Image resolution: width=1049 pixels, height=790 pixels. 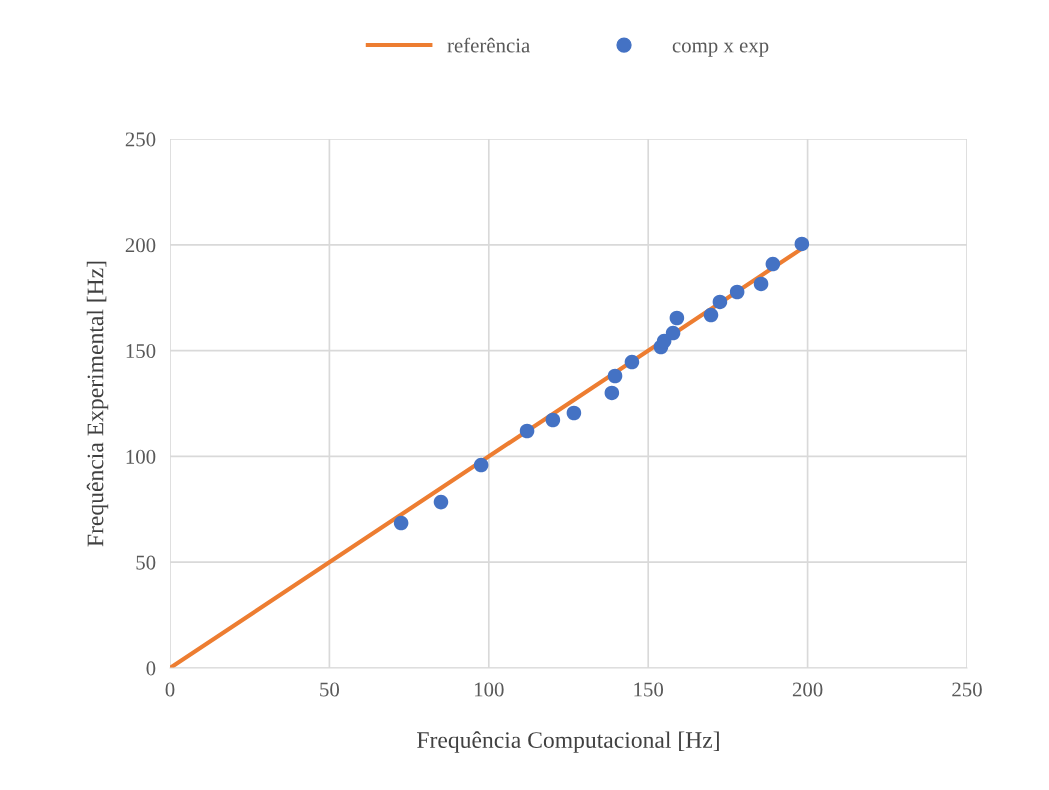 I want to click on y-tick-label: 0, so click(x=151, y=668).